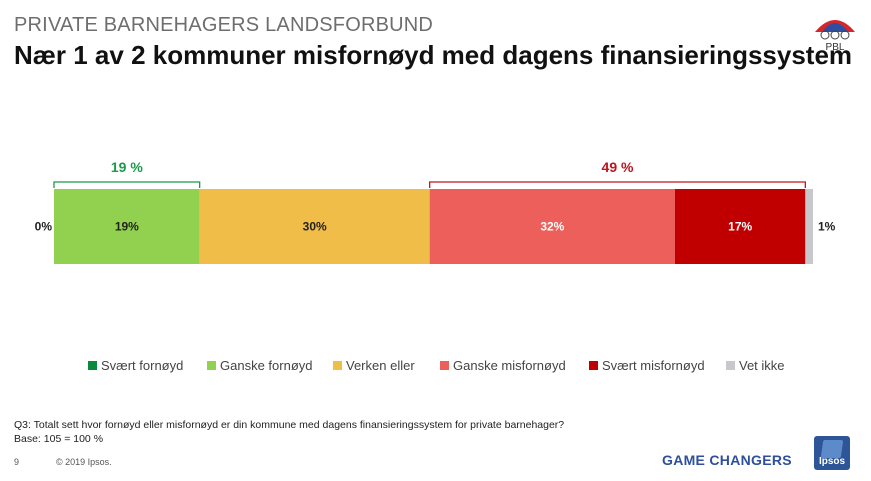 This screenshot has width=871, height=481. Describe the element at coordinates (266, 365) in the screenshot. I see `legend-label-ganske-forn-yd: Ganske fornøyd` at that location.